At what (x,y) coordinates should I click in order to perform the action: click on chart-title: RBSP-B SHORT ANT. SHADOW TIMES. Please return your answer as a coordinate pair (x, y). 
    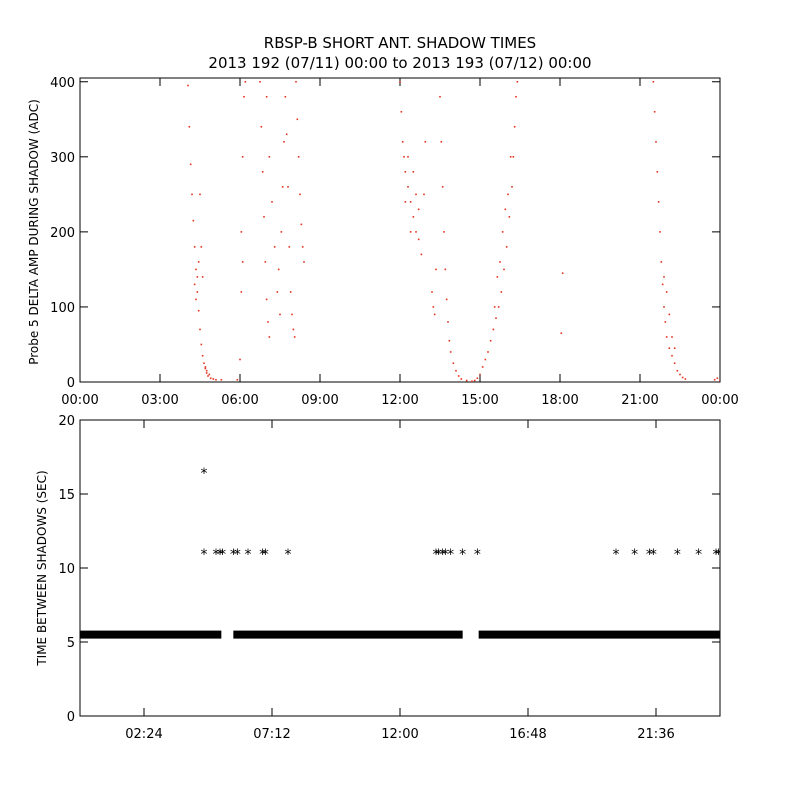
    Looking at the image, I should click on (400, 43).